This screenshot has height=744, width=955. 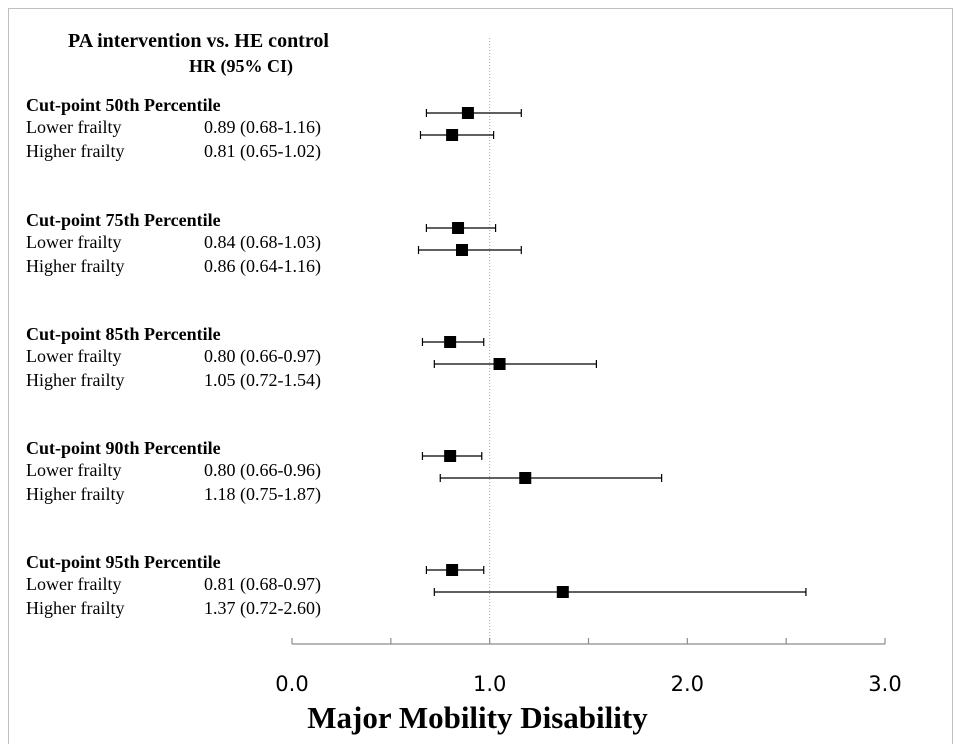 I want to click on hr-ci-text: 1.05 (0.72-1.54), so click(x=262, y=380).